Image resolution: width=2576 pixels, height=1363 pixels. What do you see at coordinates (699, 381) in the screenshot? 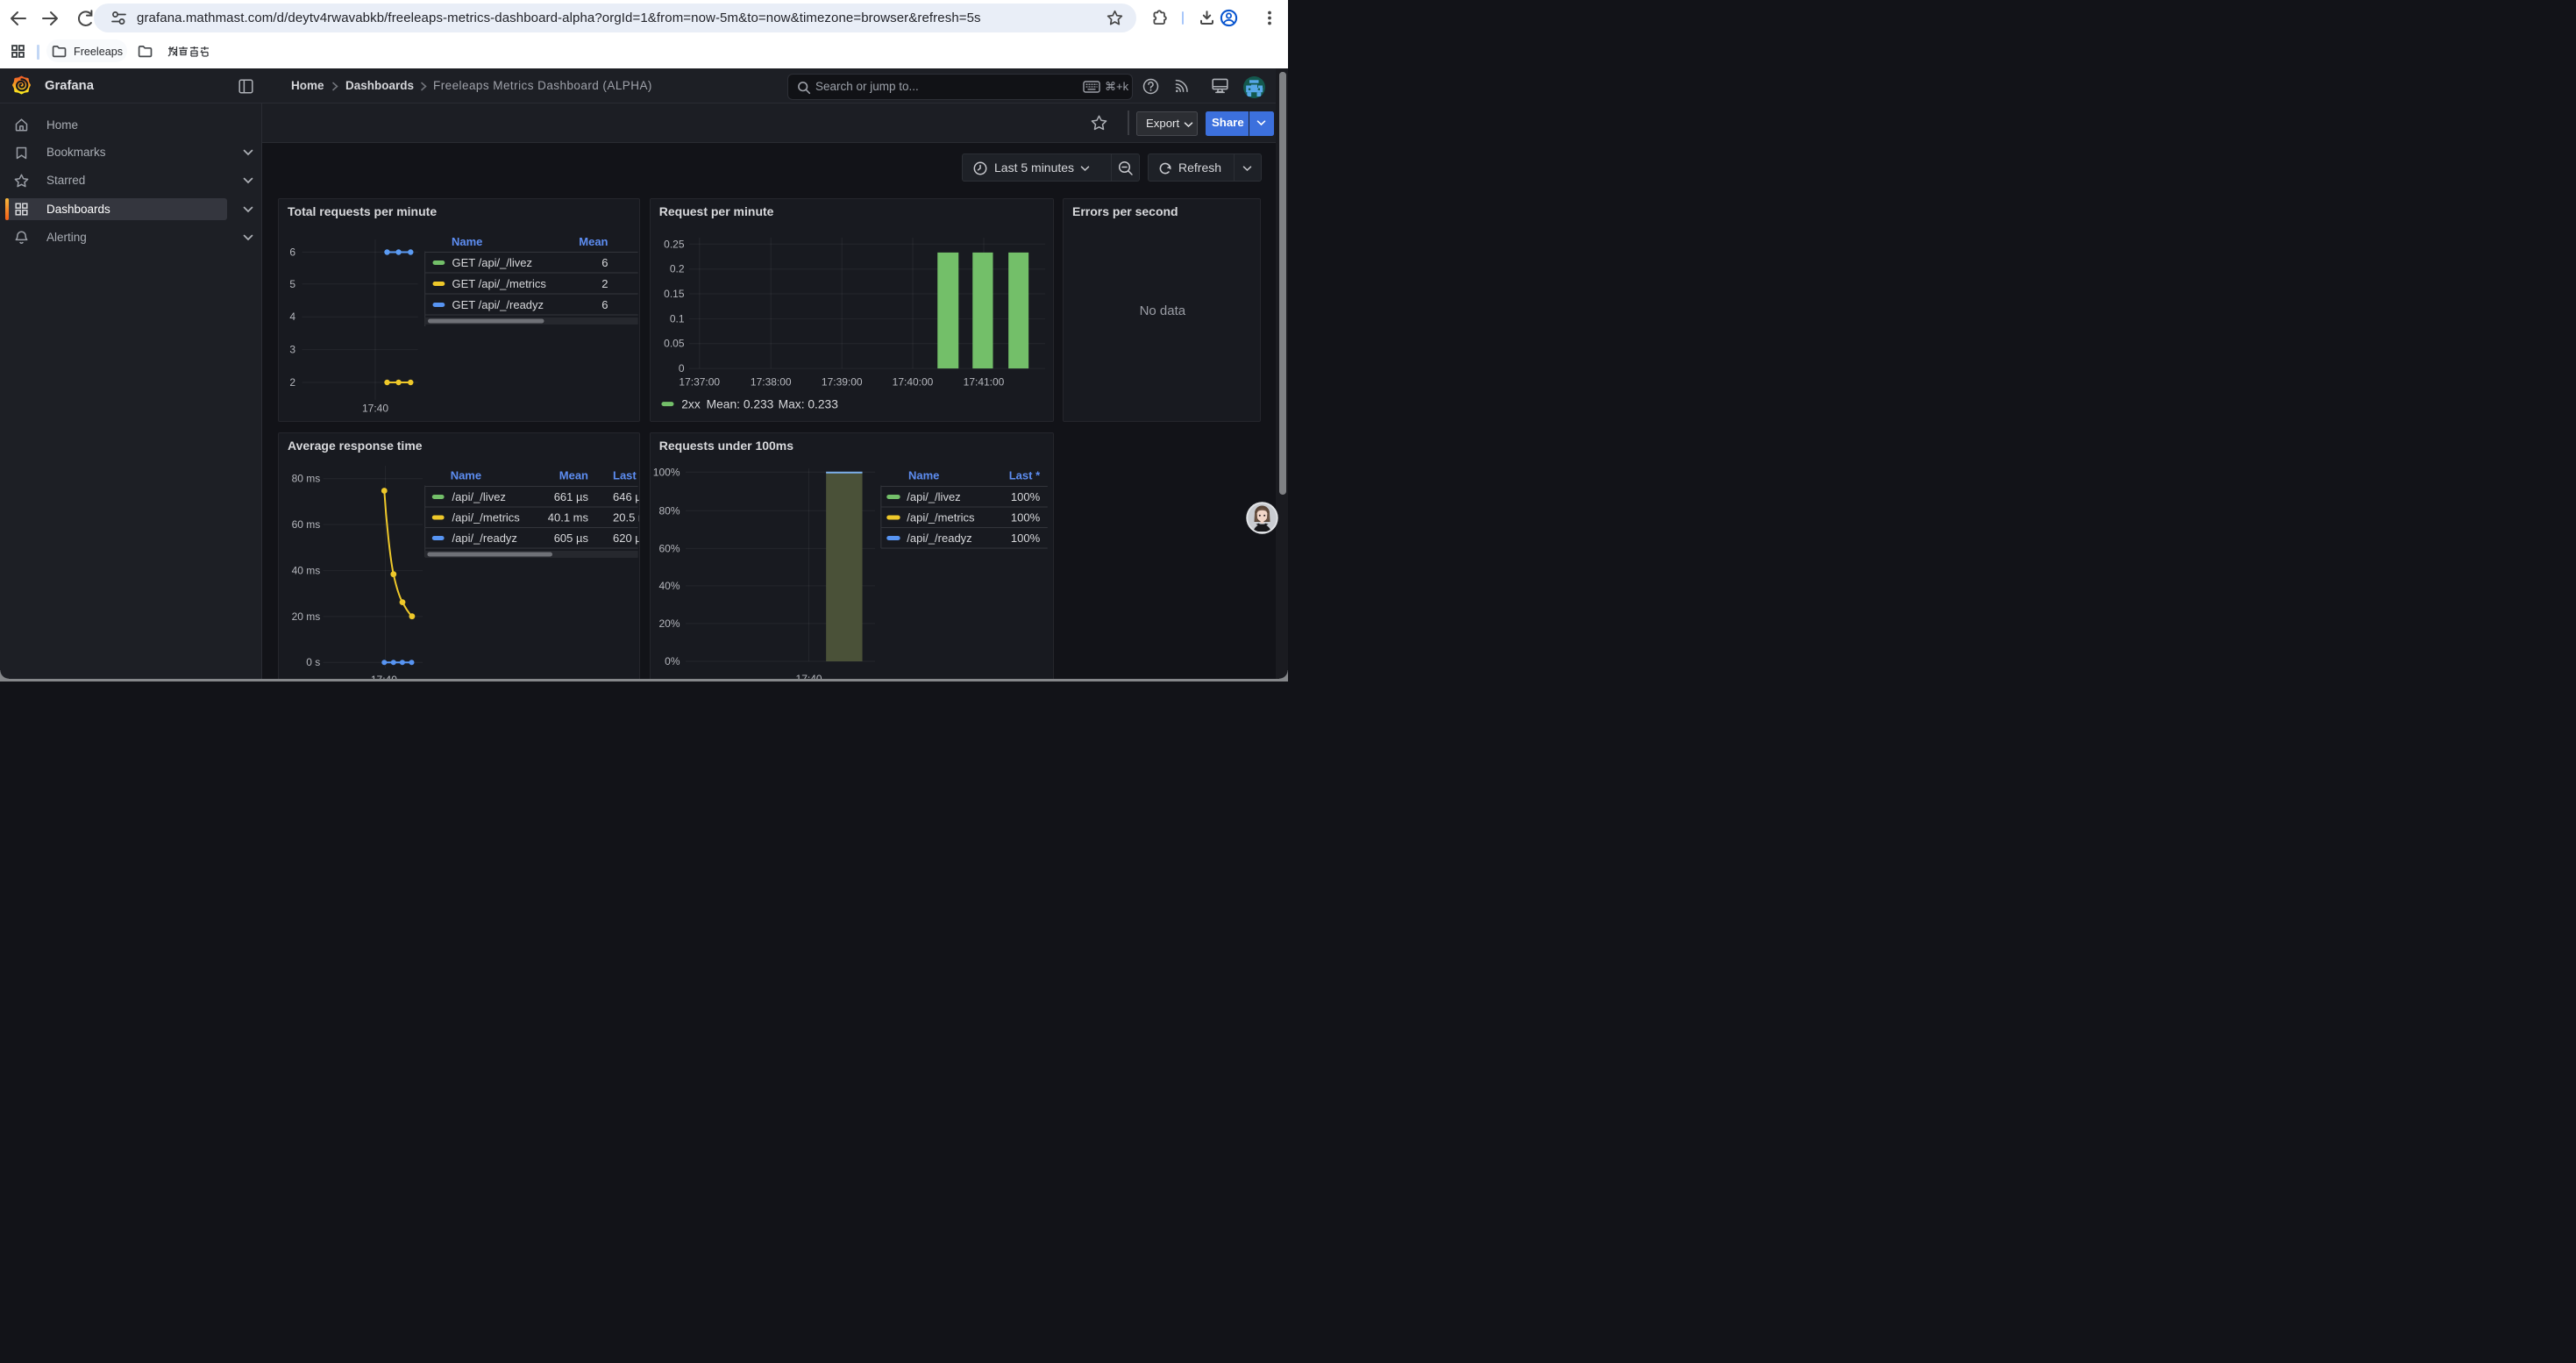
I see `svg-text: 17:37:00` at bounding box center [699, 381].